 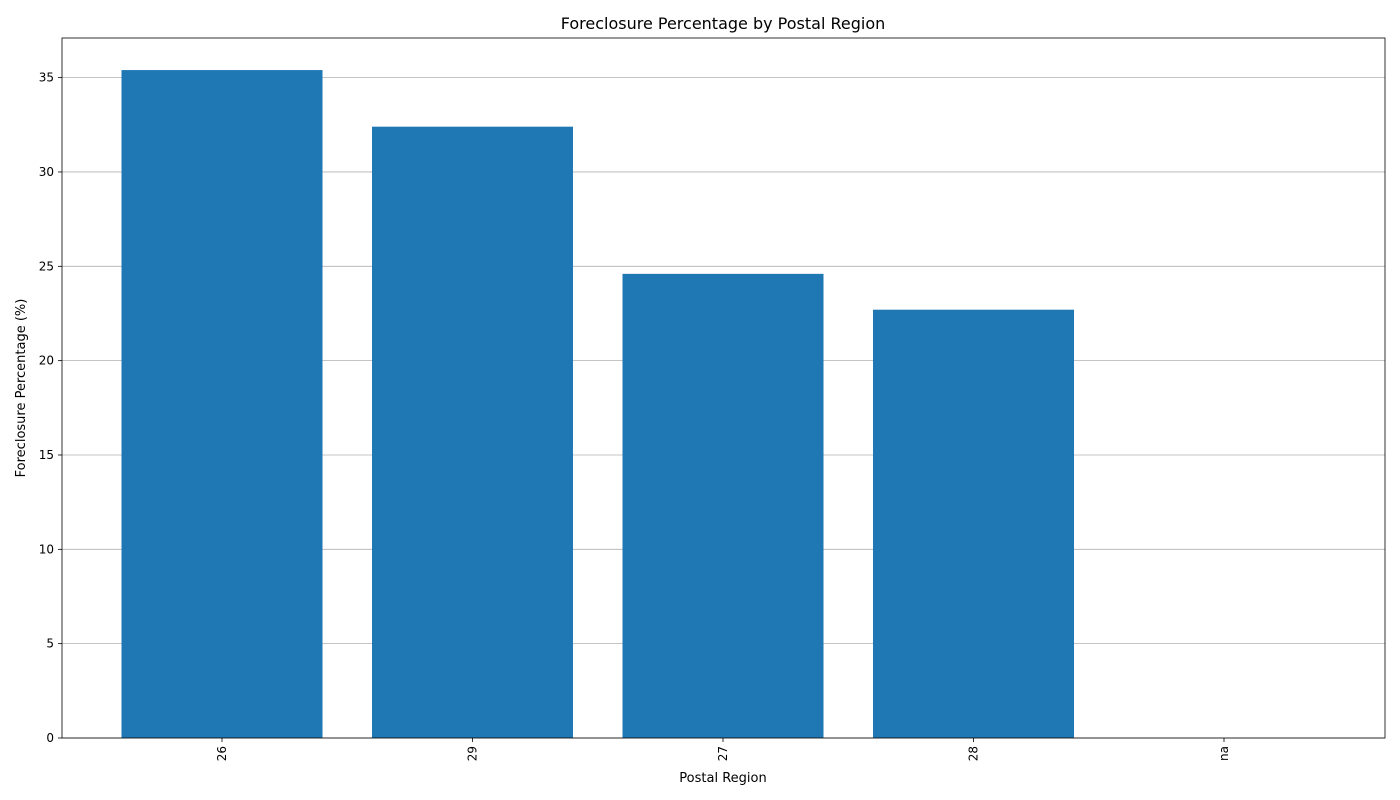 What do you see at coordinates (722, 778) in the screenshot?
I see `x-axis-label: Postal Region` at bounding box center [722, 778].